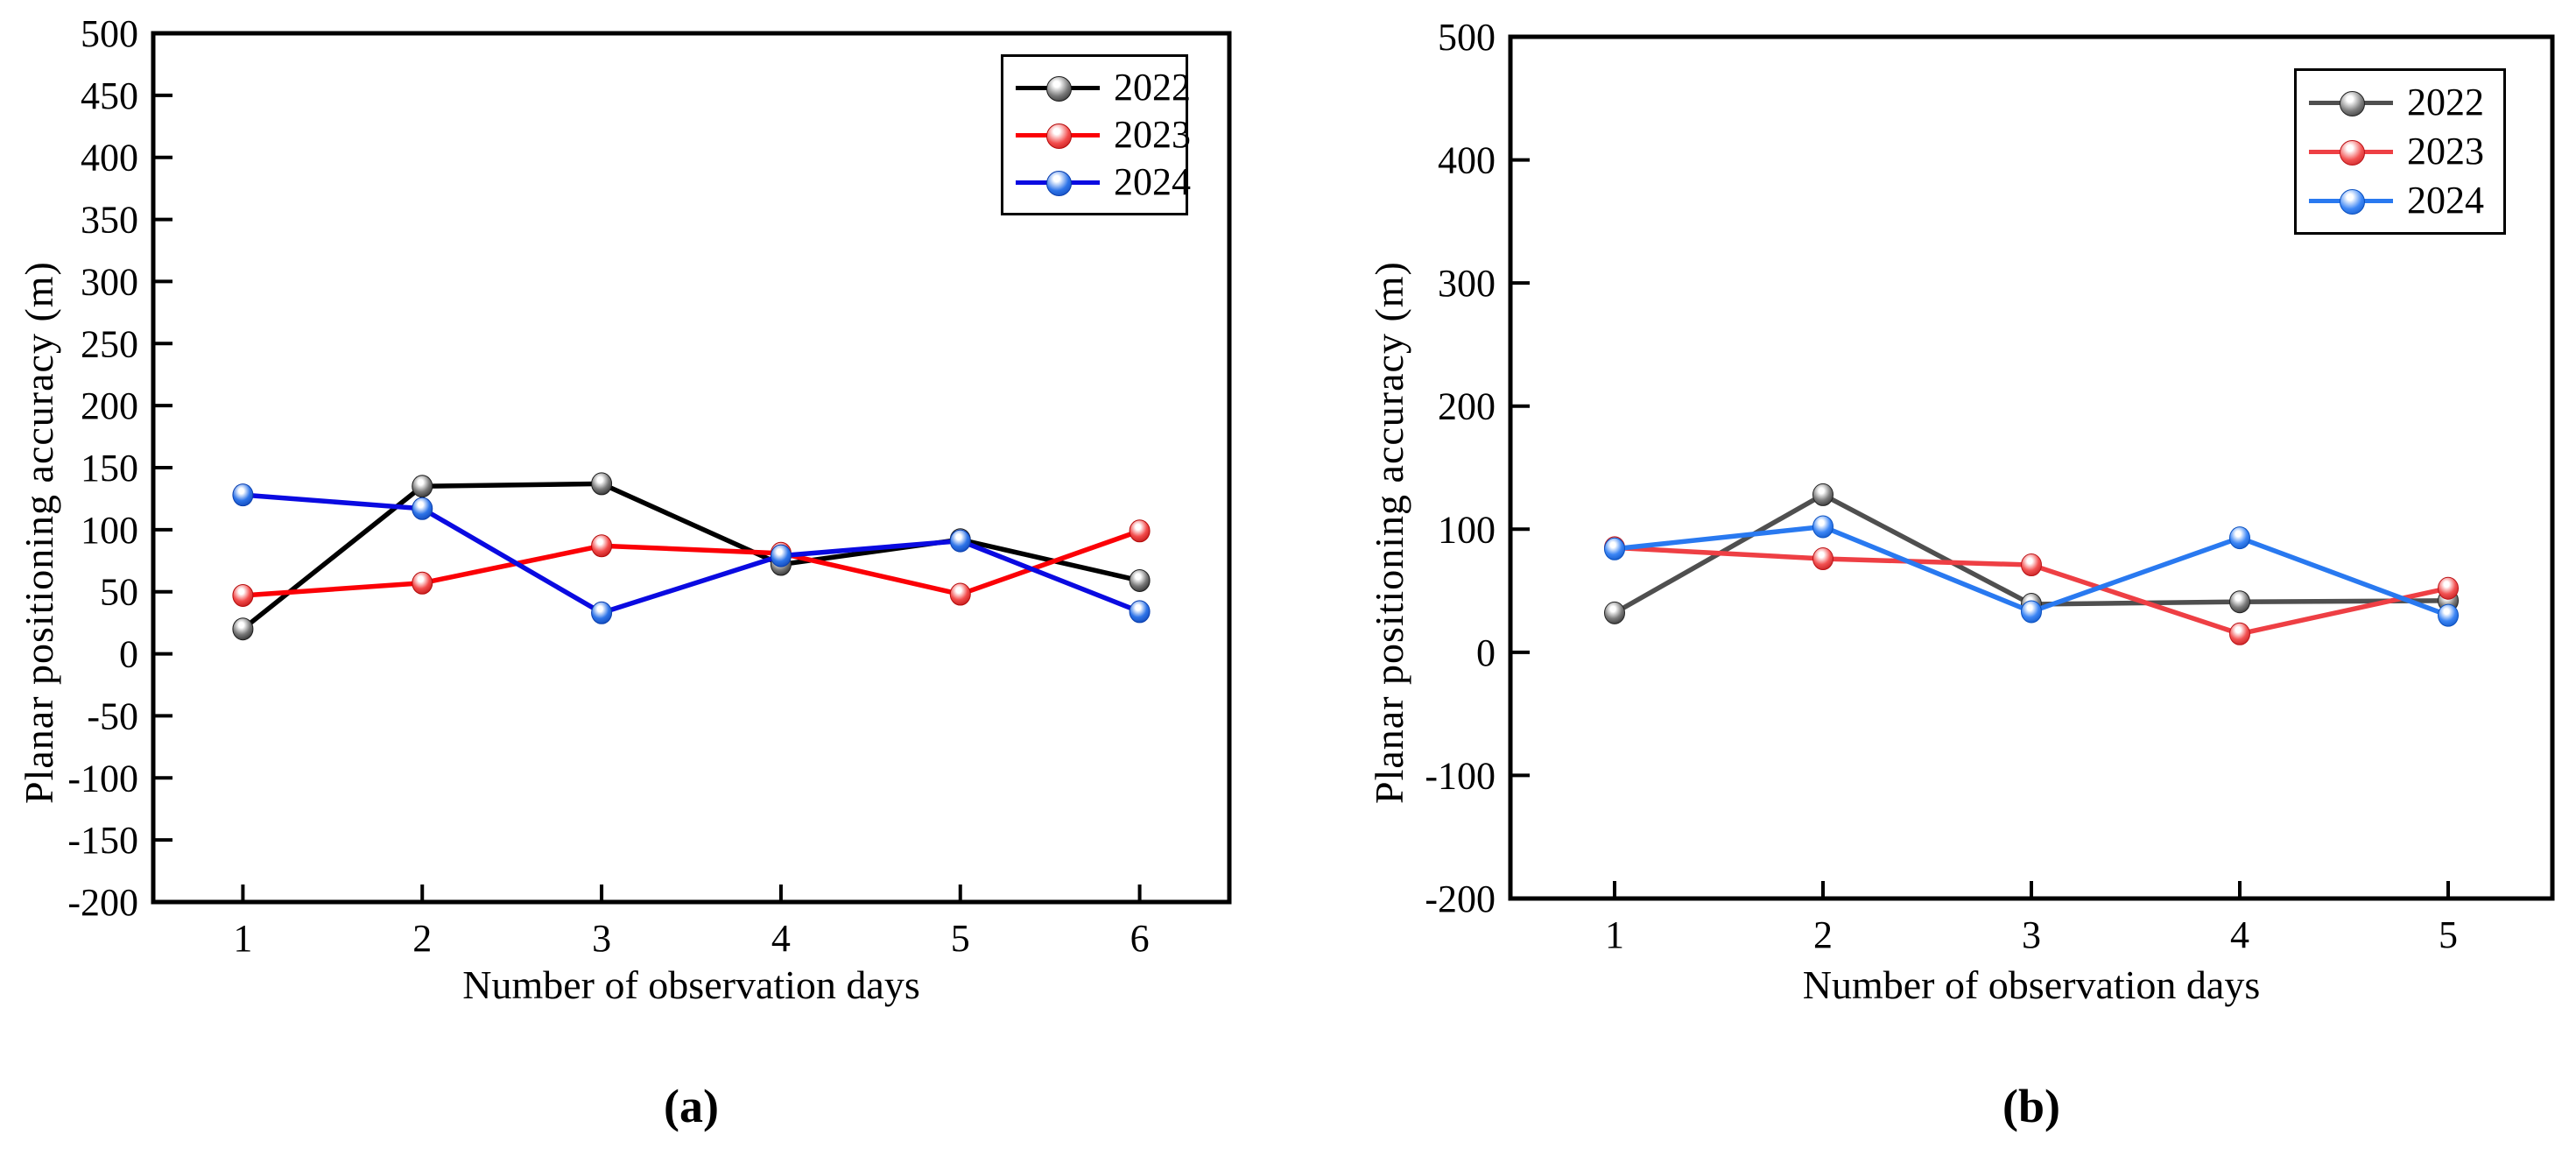  I want to click on panel-a-caption: (a), so click(691, 1106).